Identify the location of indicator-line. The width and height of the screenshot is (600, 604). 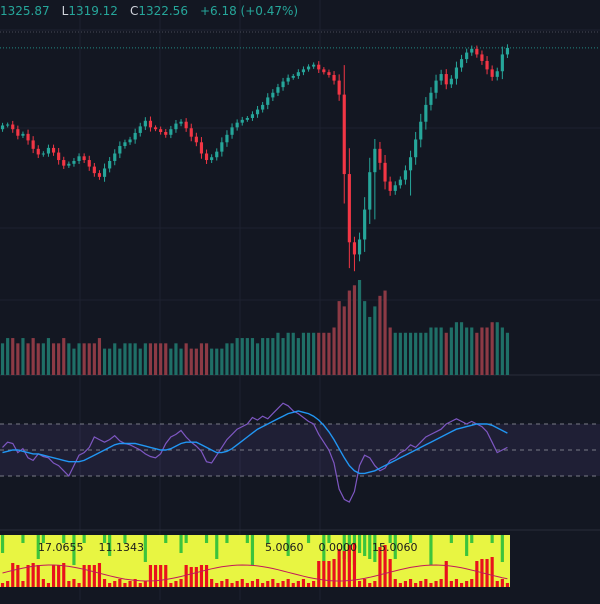
(255, 573).